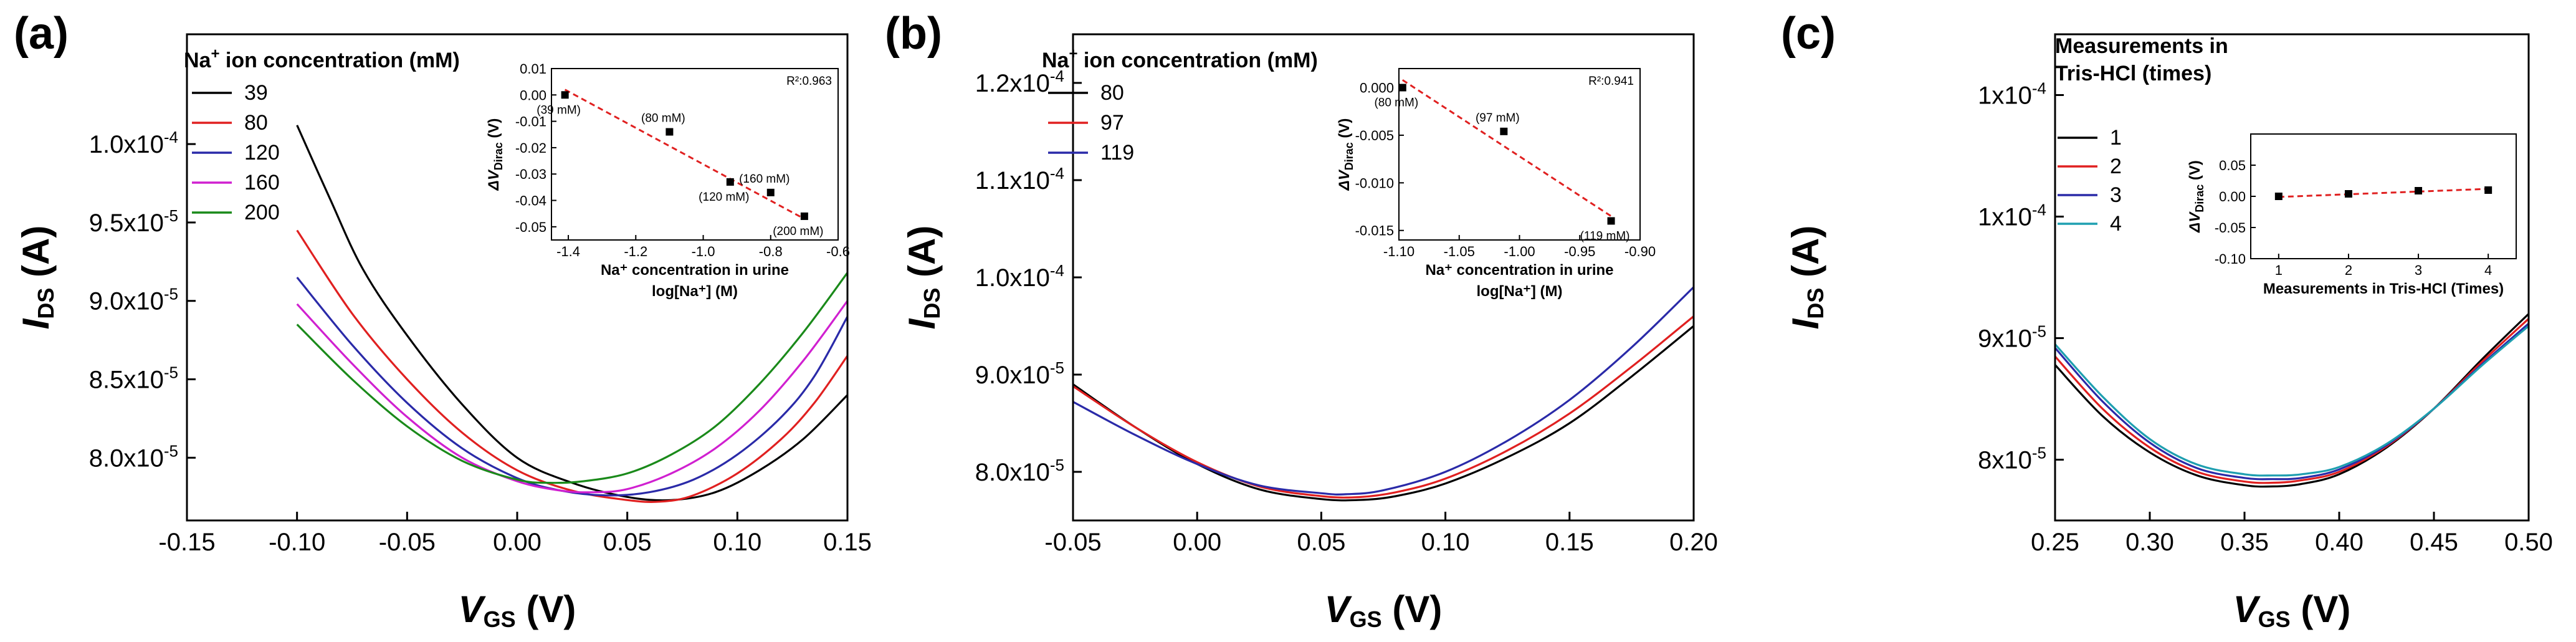  Describe the element at coordinates (2292, 610) in the screenshot. I see `x-axis-title: VGS (V)` at that location.